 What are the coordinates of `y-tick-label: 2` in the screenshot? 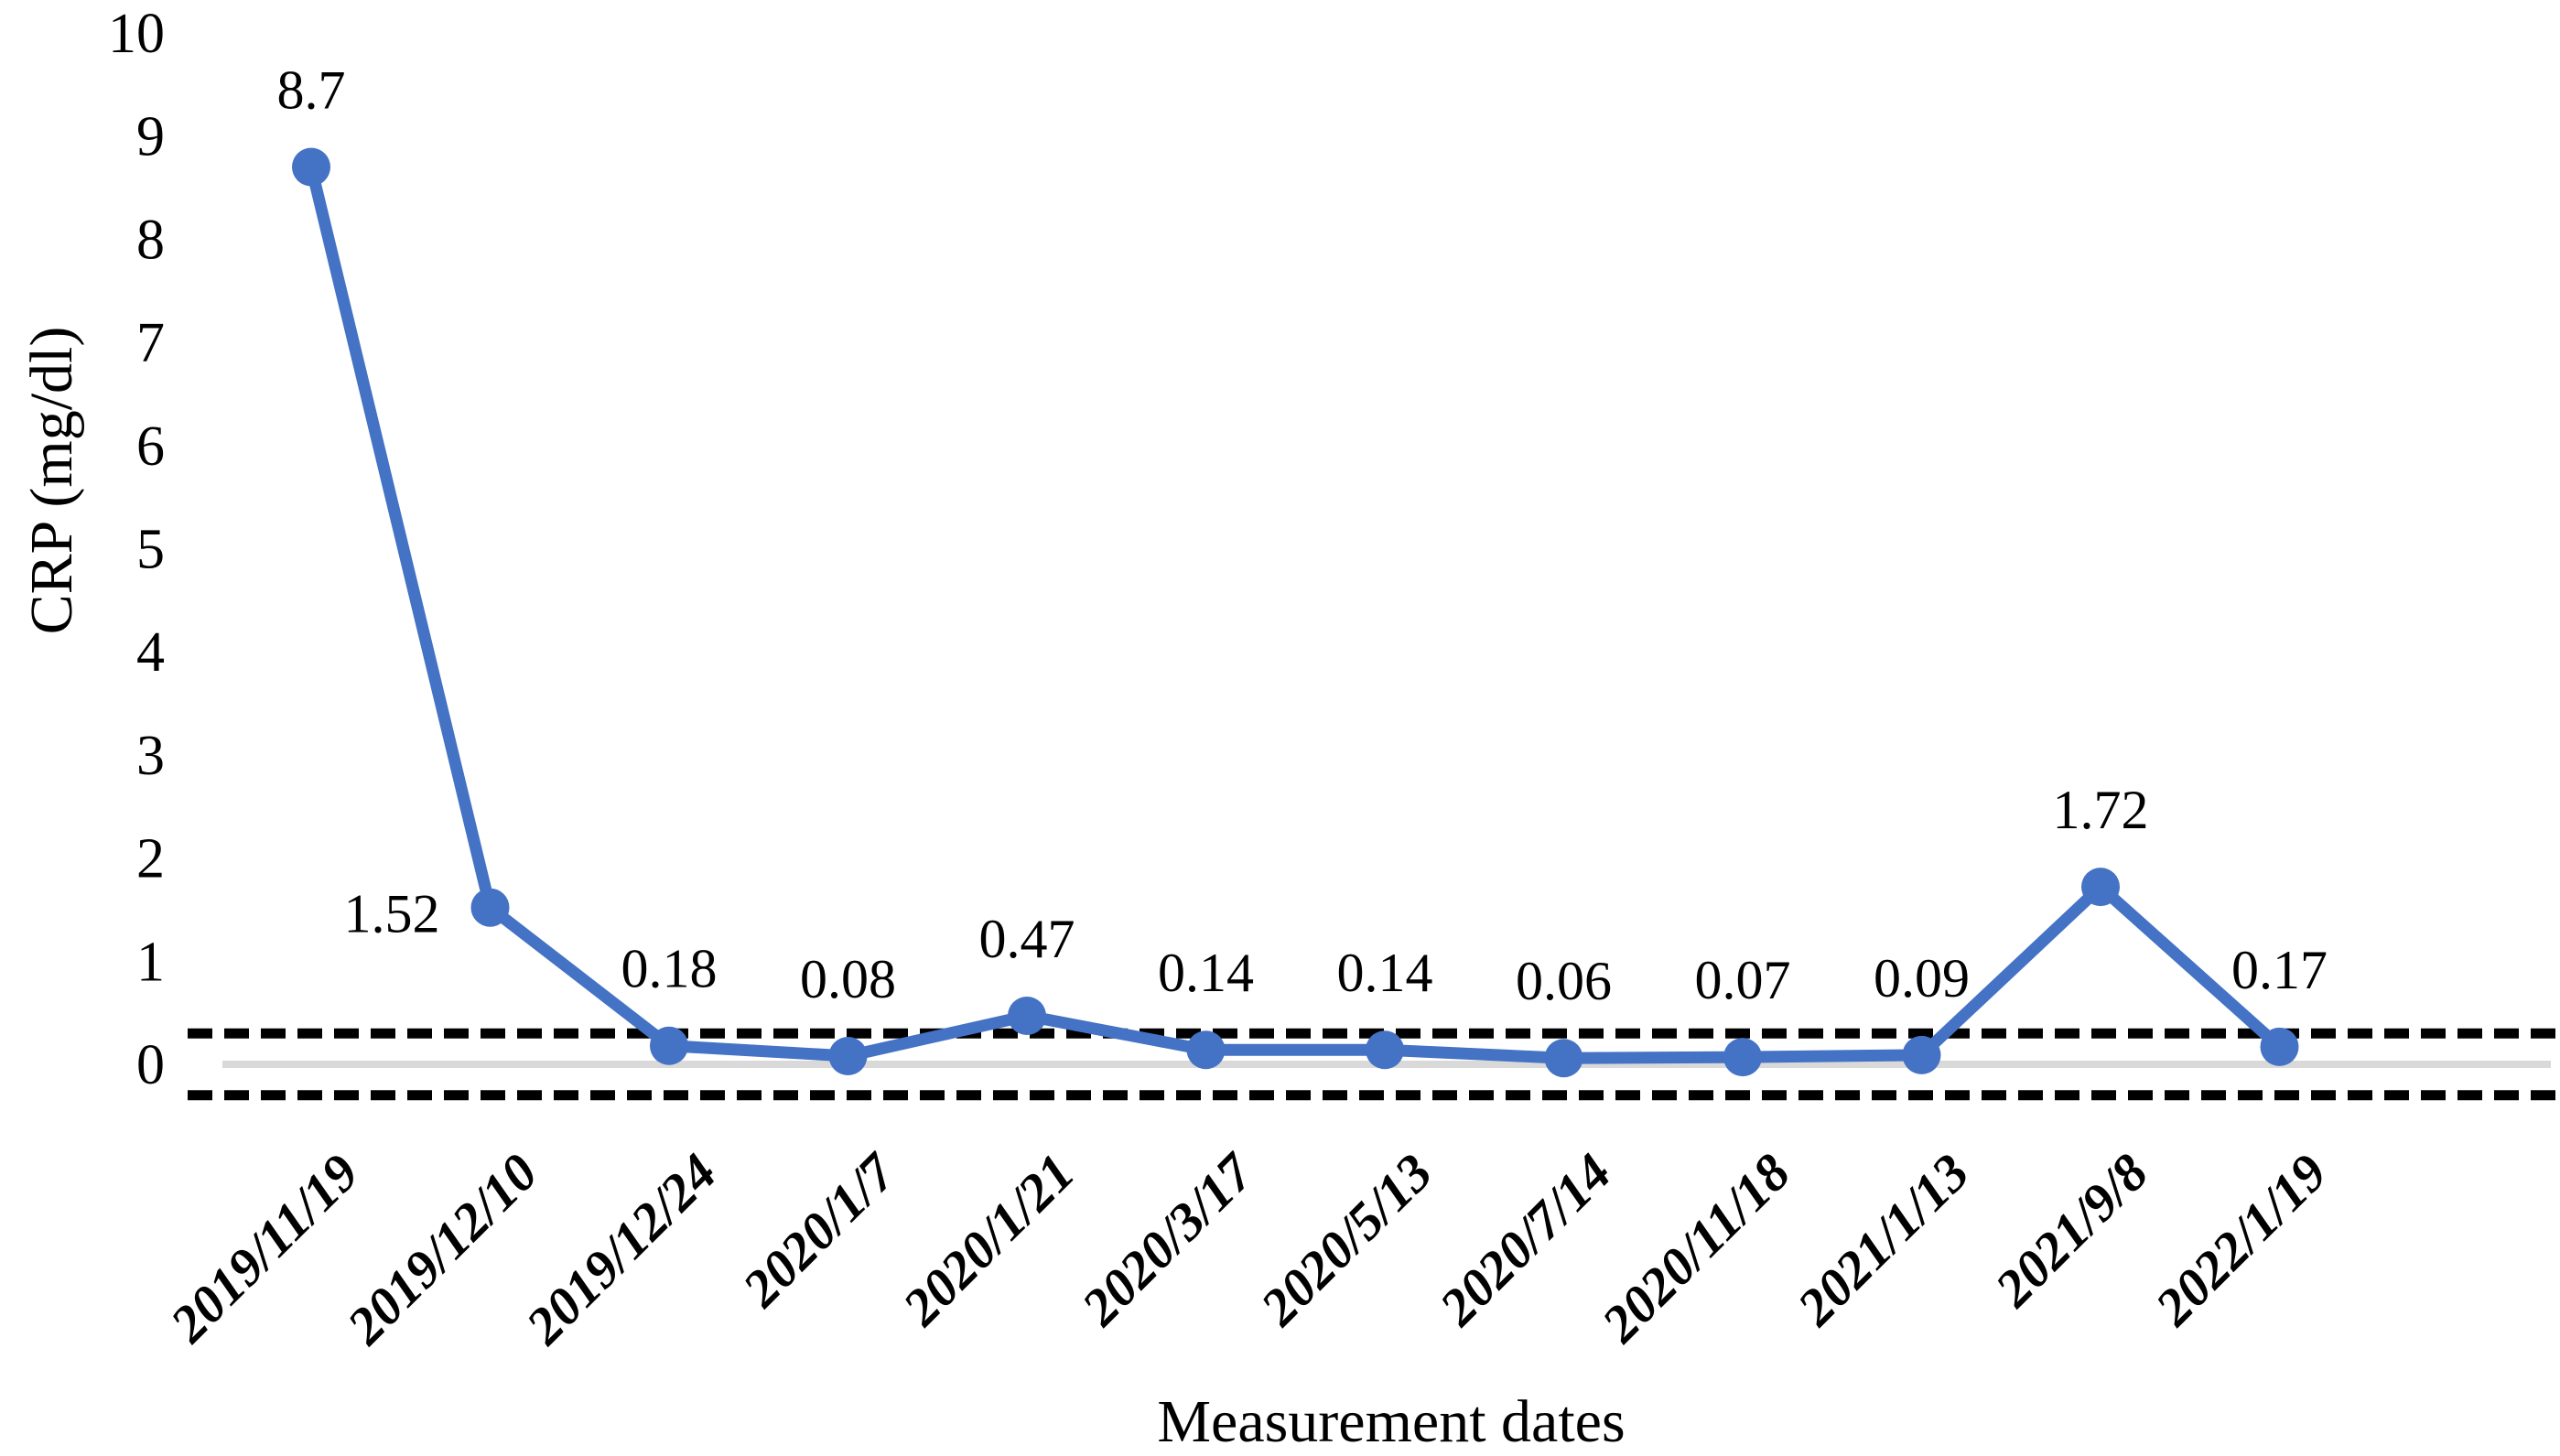 It's located at (150, 859).